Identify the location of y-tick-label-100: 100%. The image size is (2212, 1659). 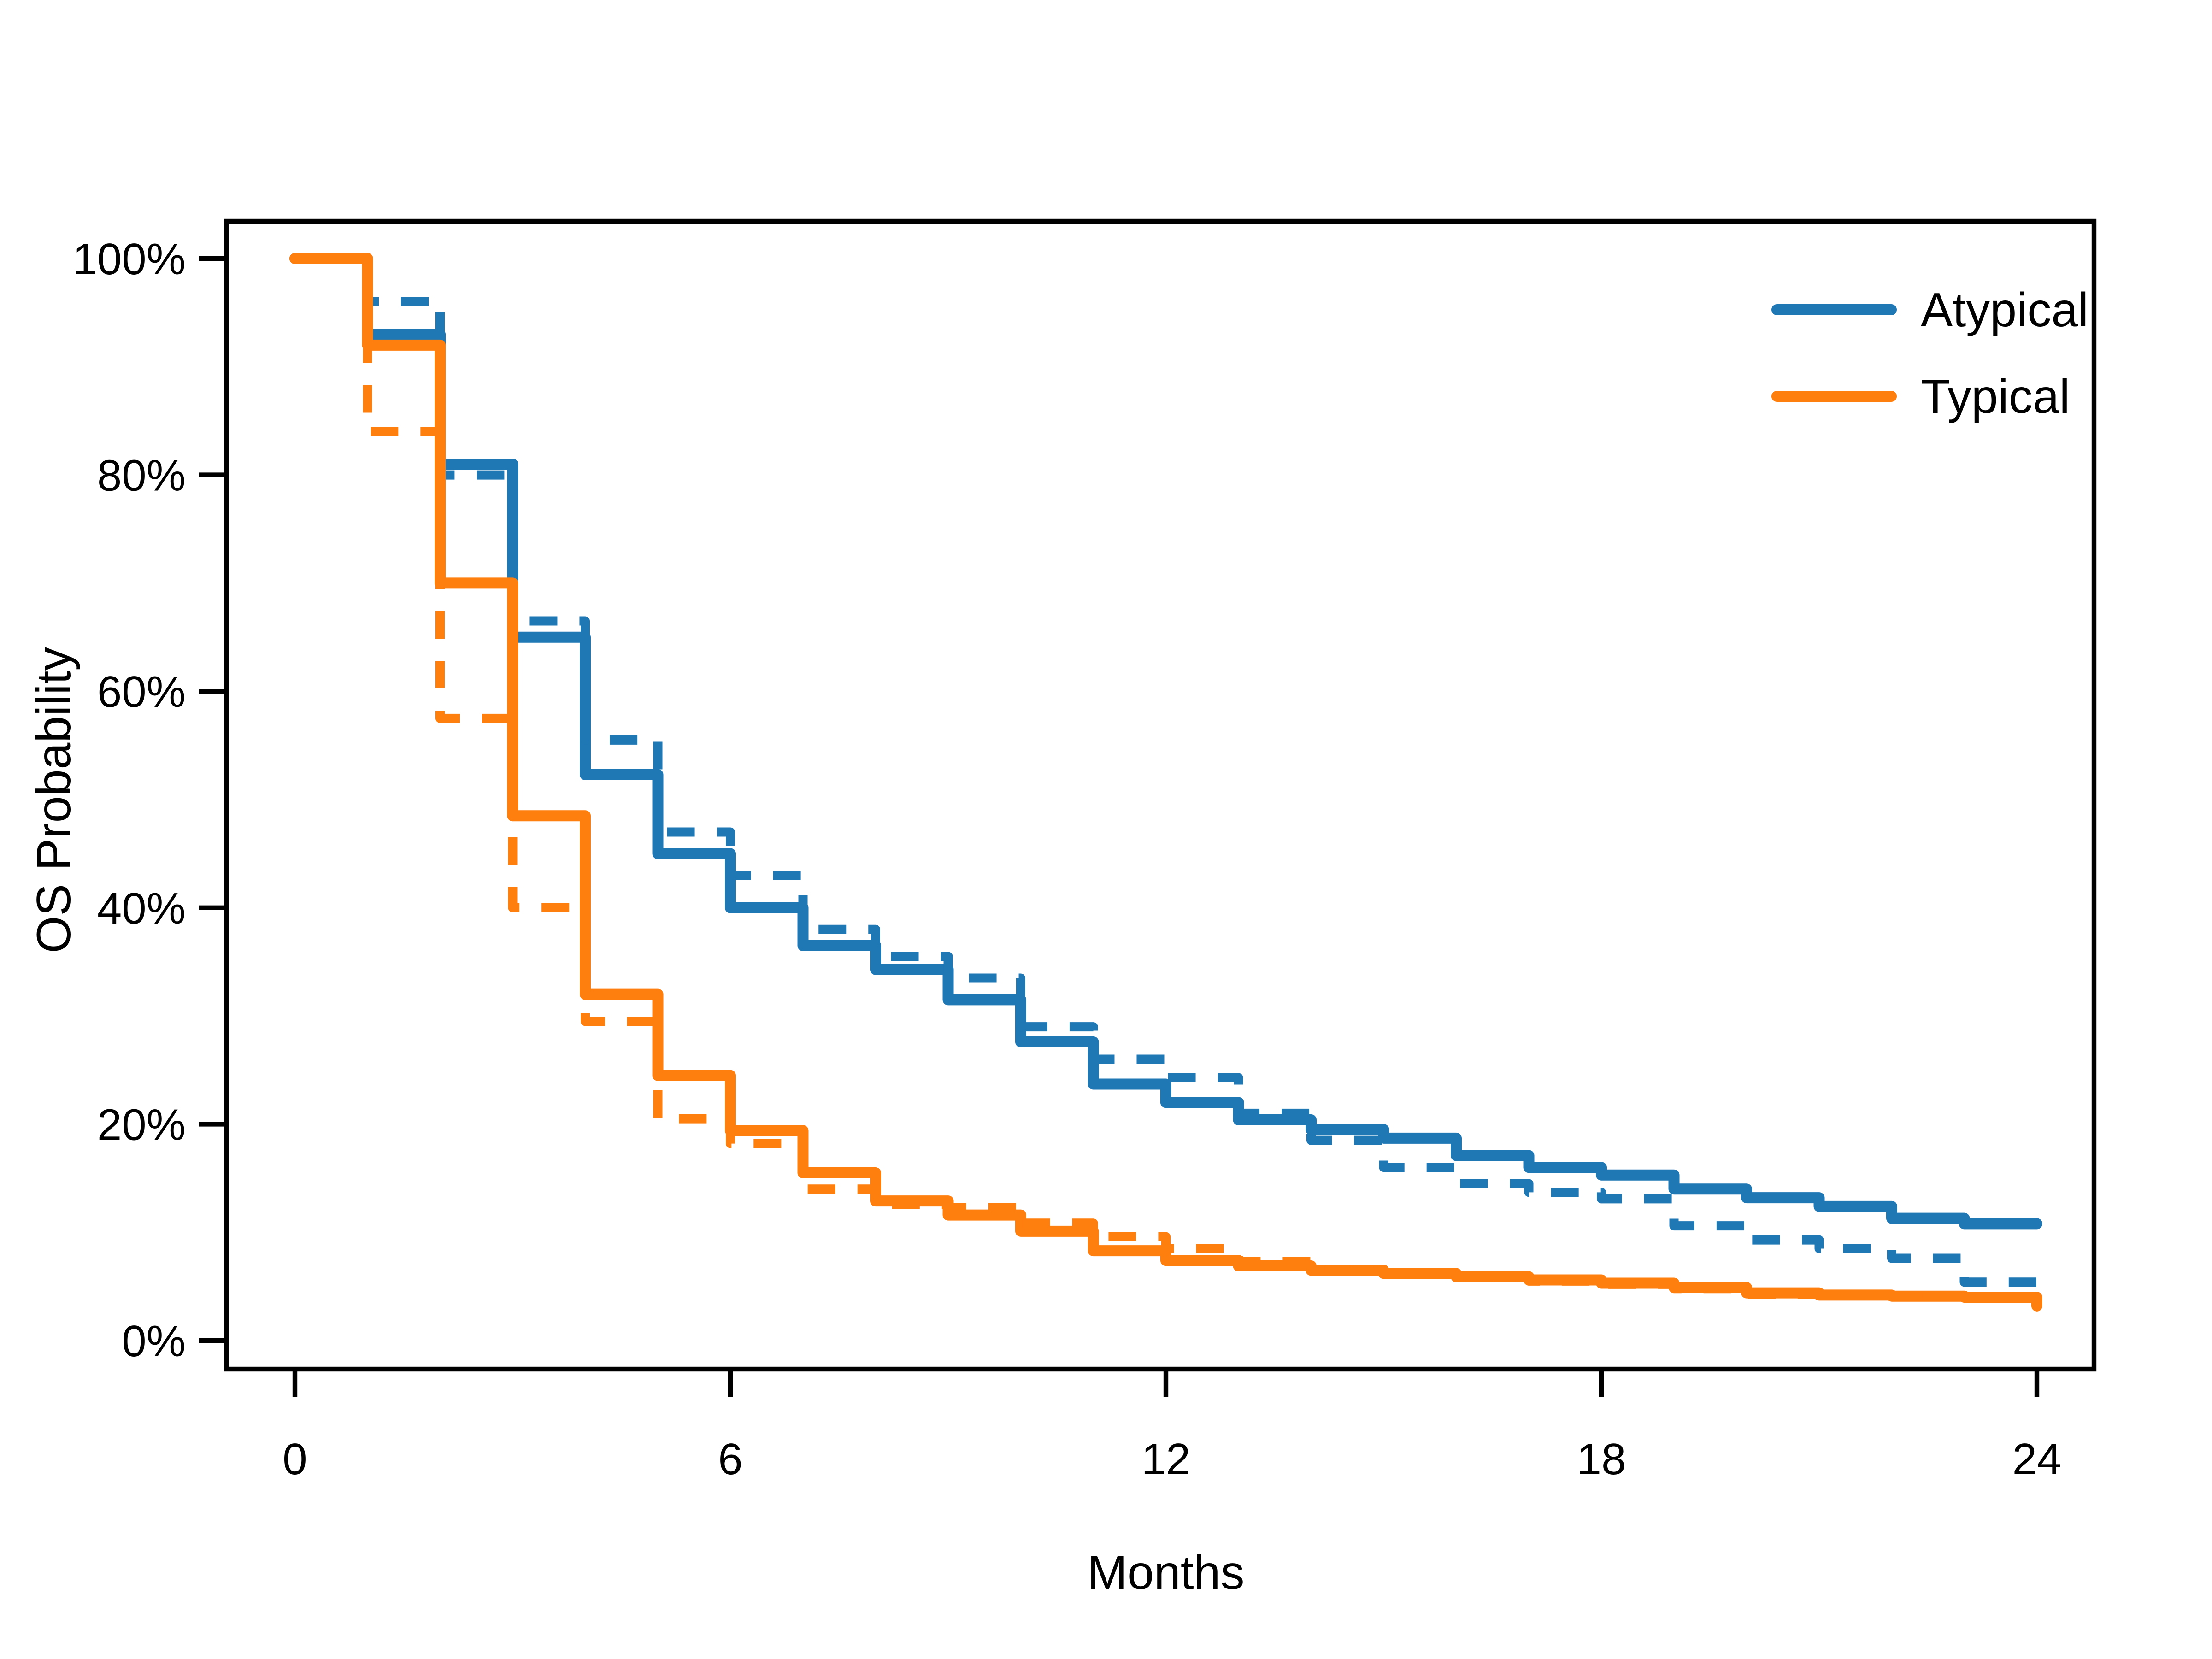
(129, 259).